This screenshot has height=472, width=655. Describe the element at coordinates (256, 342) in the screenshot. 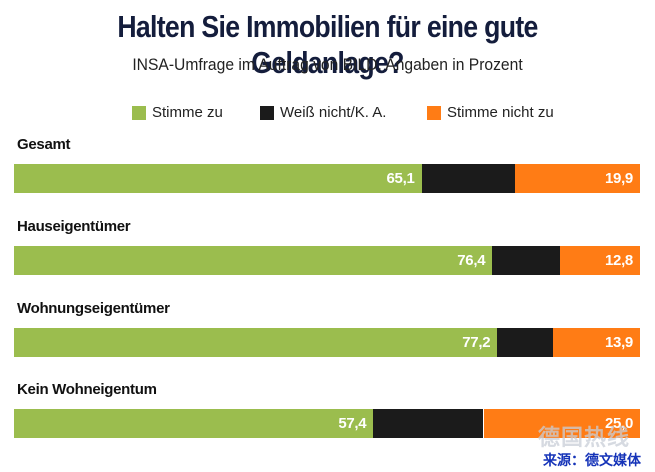

I see `bar-segment-agree: 77,2` at that location.